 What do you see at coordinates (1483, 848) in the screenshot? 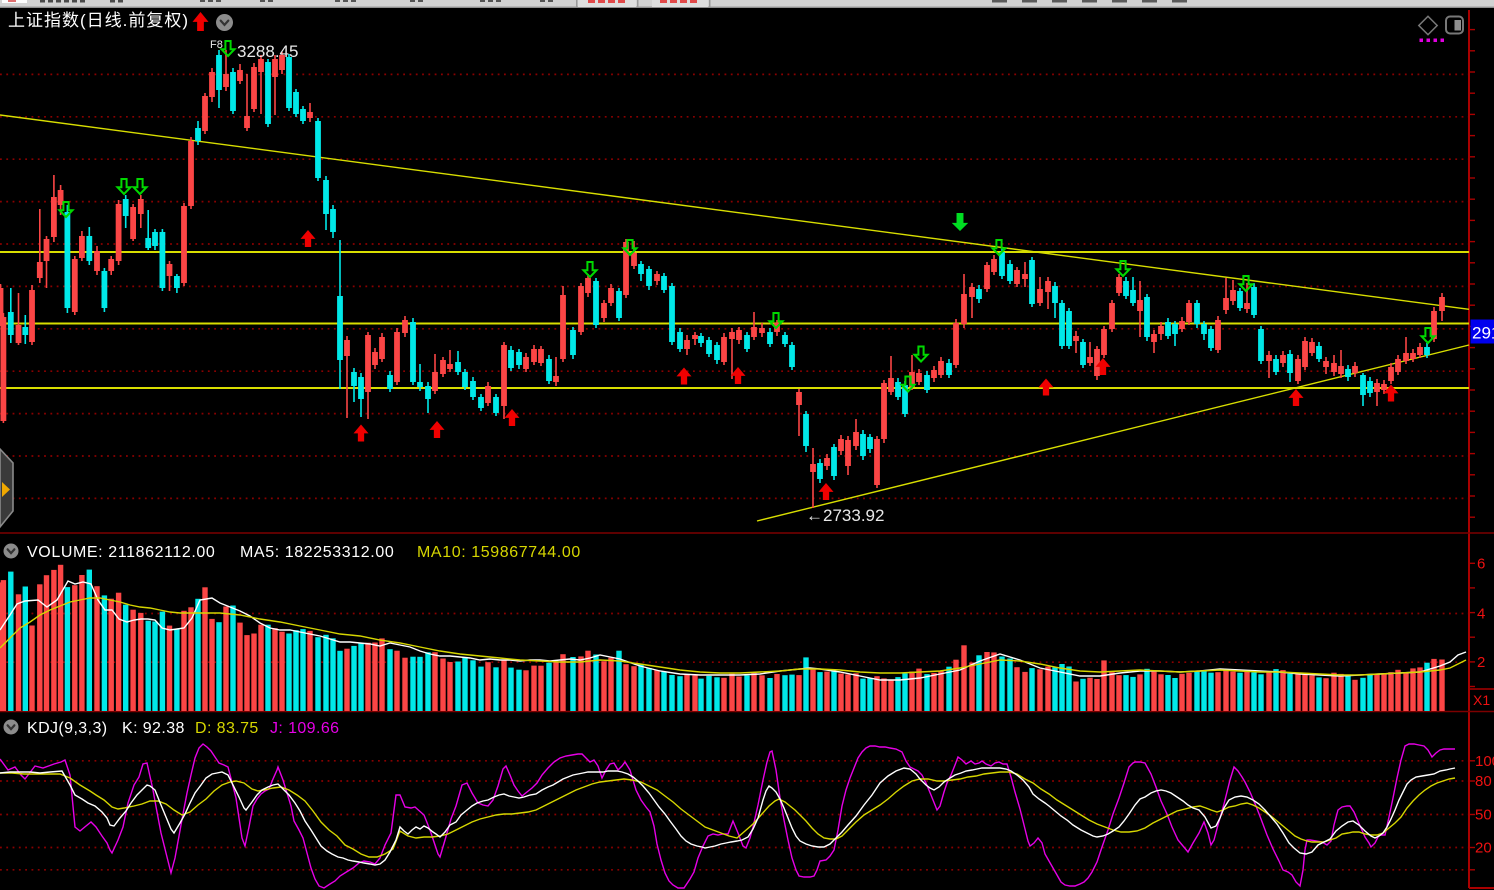
I see `svg-text: 20` at bounding box center [1483, 848].